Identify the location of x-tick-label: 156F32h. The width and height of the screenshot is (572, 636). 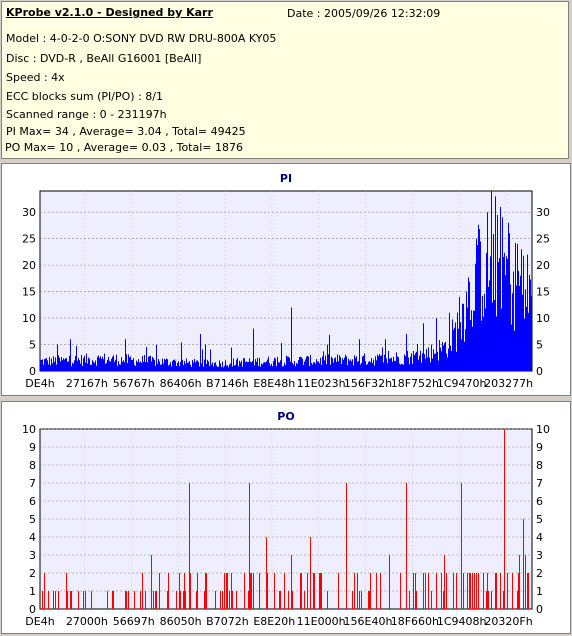
(368, 383).